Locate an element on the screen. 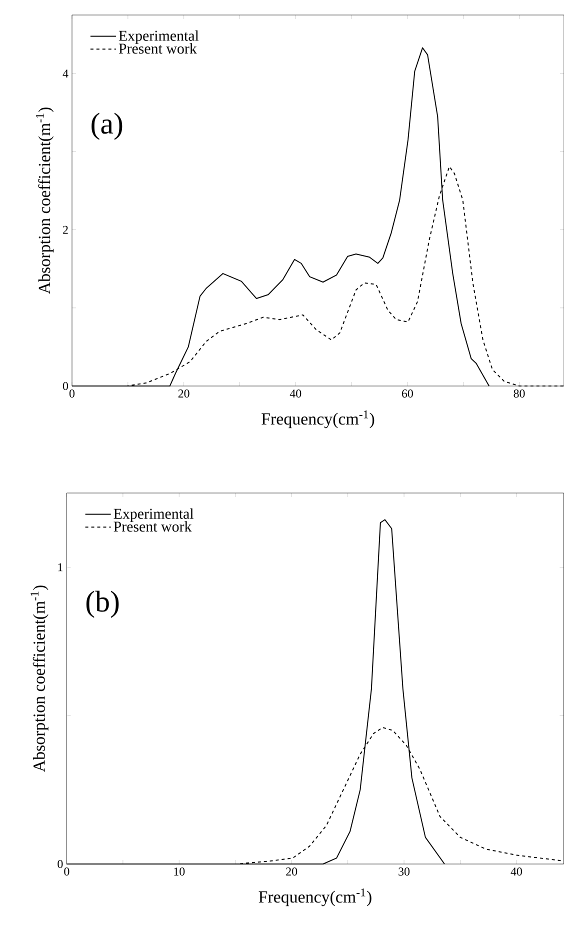 Image resolution: width=564 pixels, height=935 pixels. y-tick-label: 1 is located at coordinates (60, 567).